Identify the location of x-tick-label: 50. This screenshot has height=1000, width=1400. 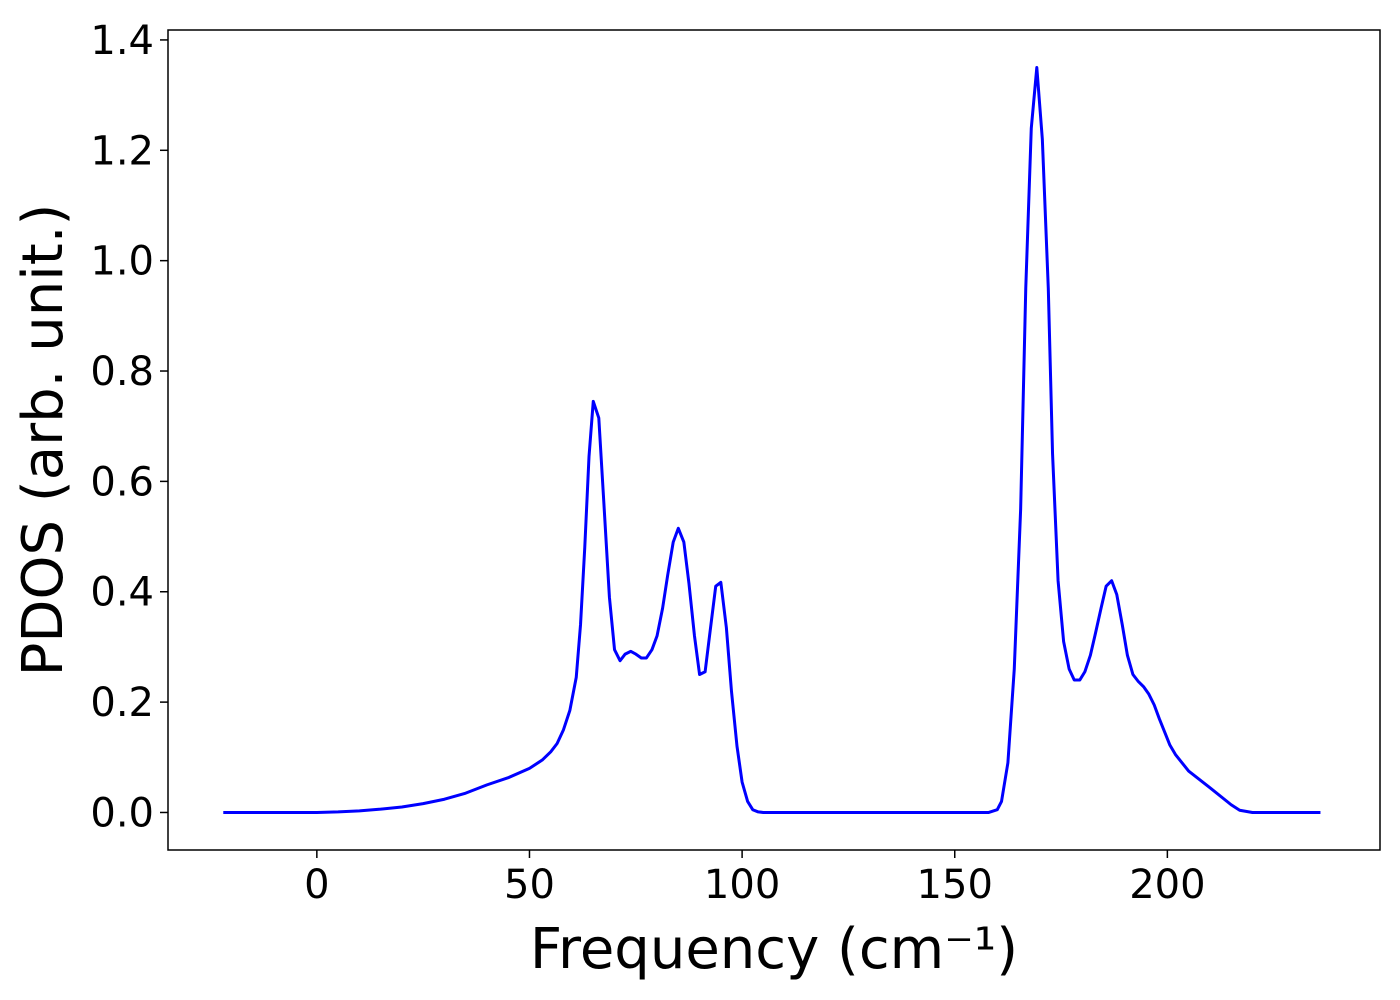
(529, 885).